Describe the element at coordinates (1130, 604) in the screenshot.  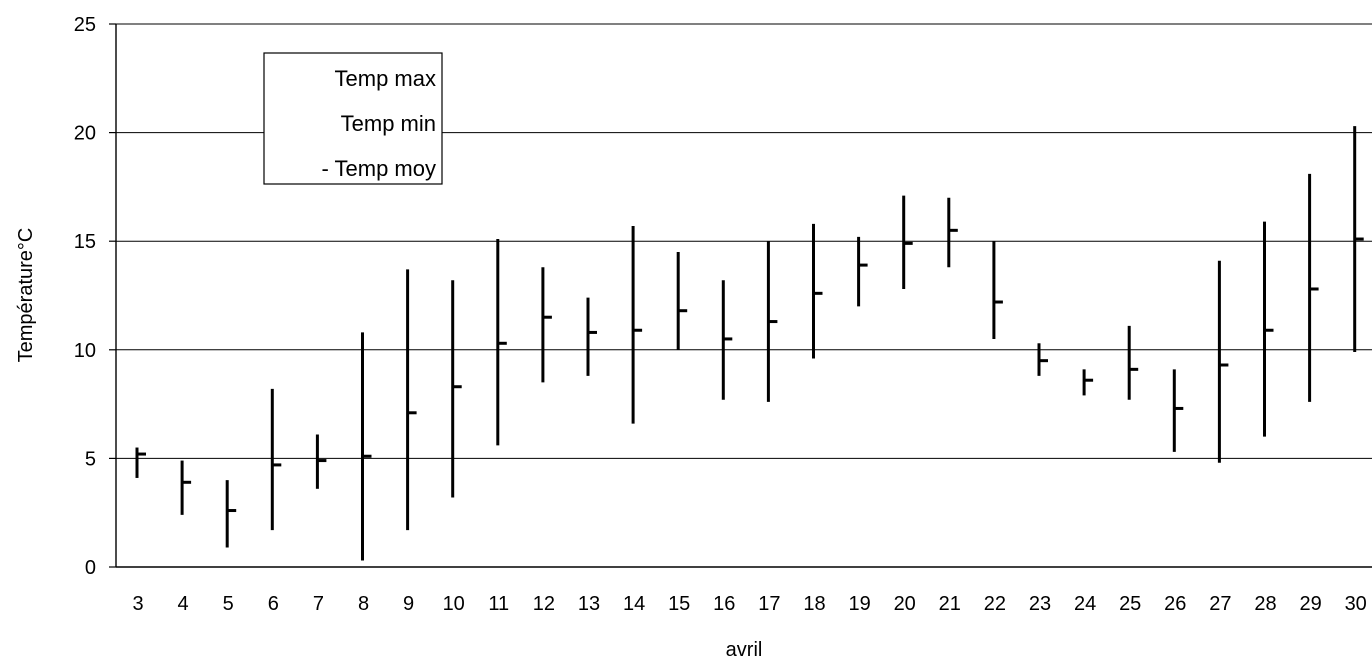
I see `x-tick-label: 25` at that location.